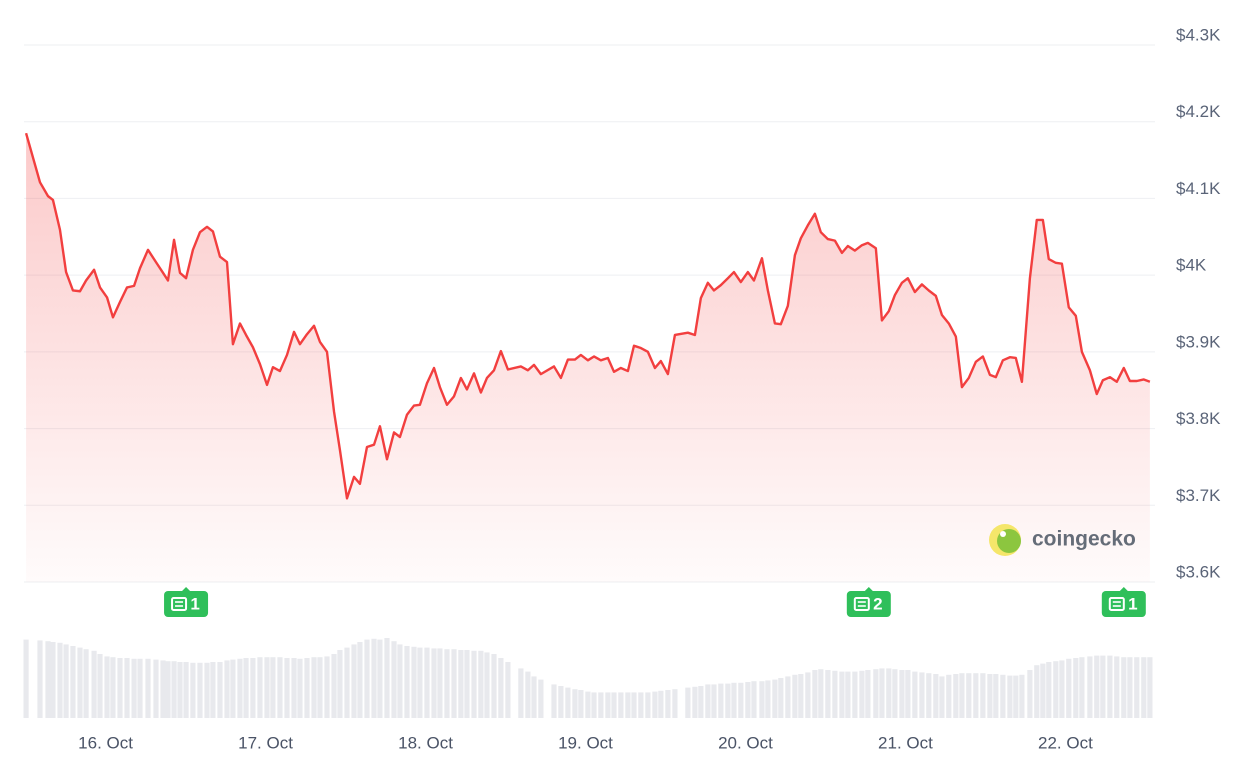  I want to click on news-count: 2, so click(877, 603).